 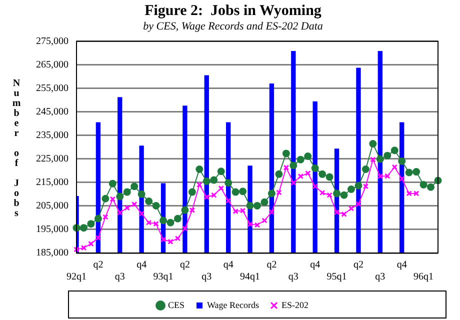 I want to click on y-tick-label: 235,000, so click(x=52, y=135).